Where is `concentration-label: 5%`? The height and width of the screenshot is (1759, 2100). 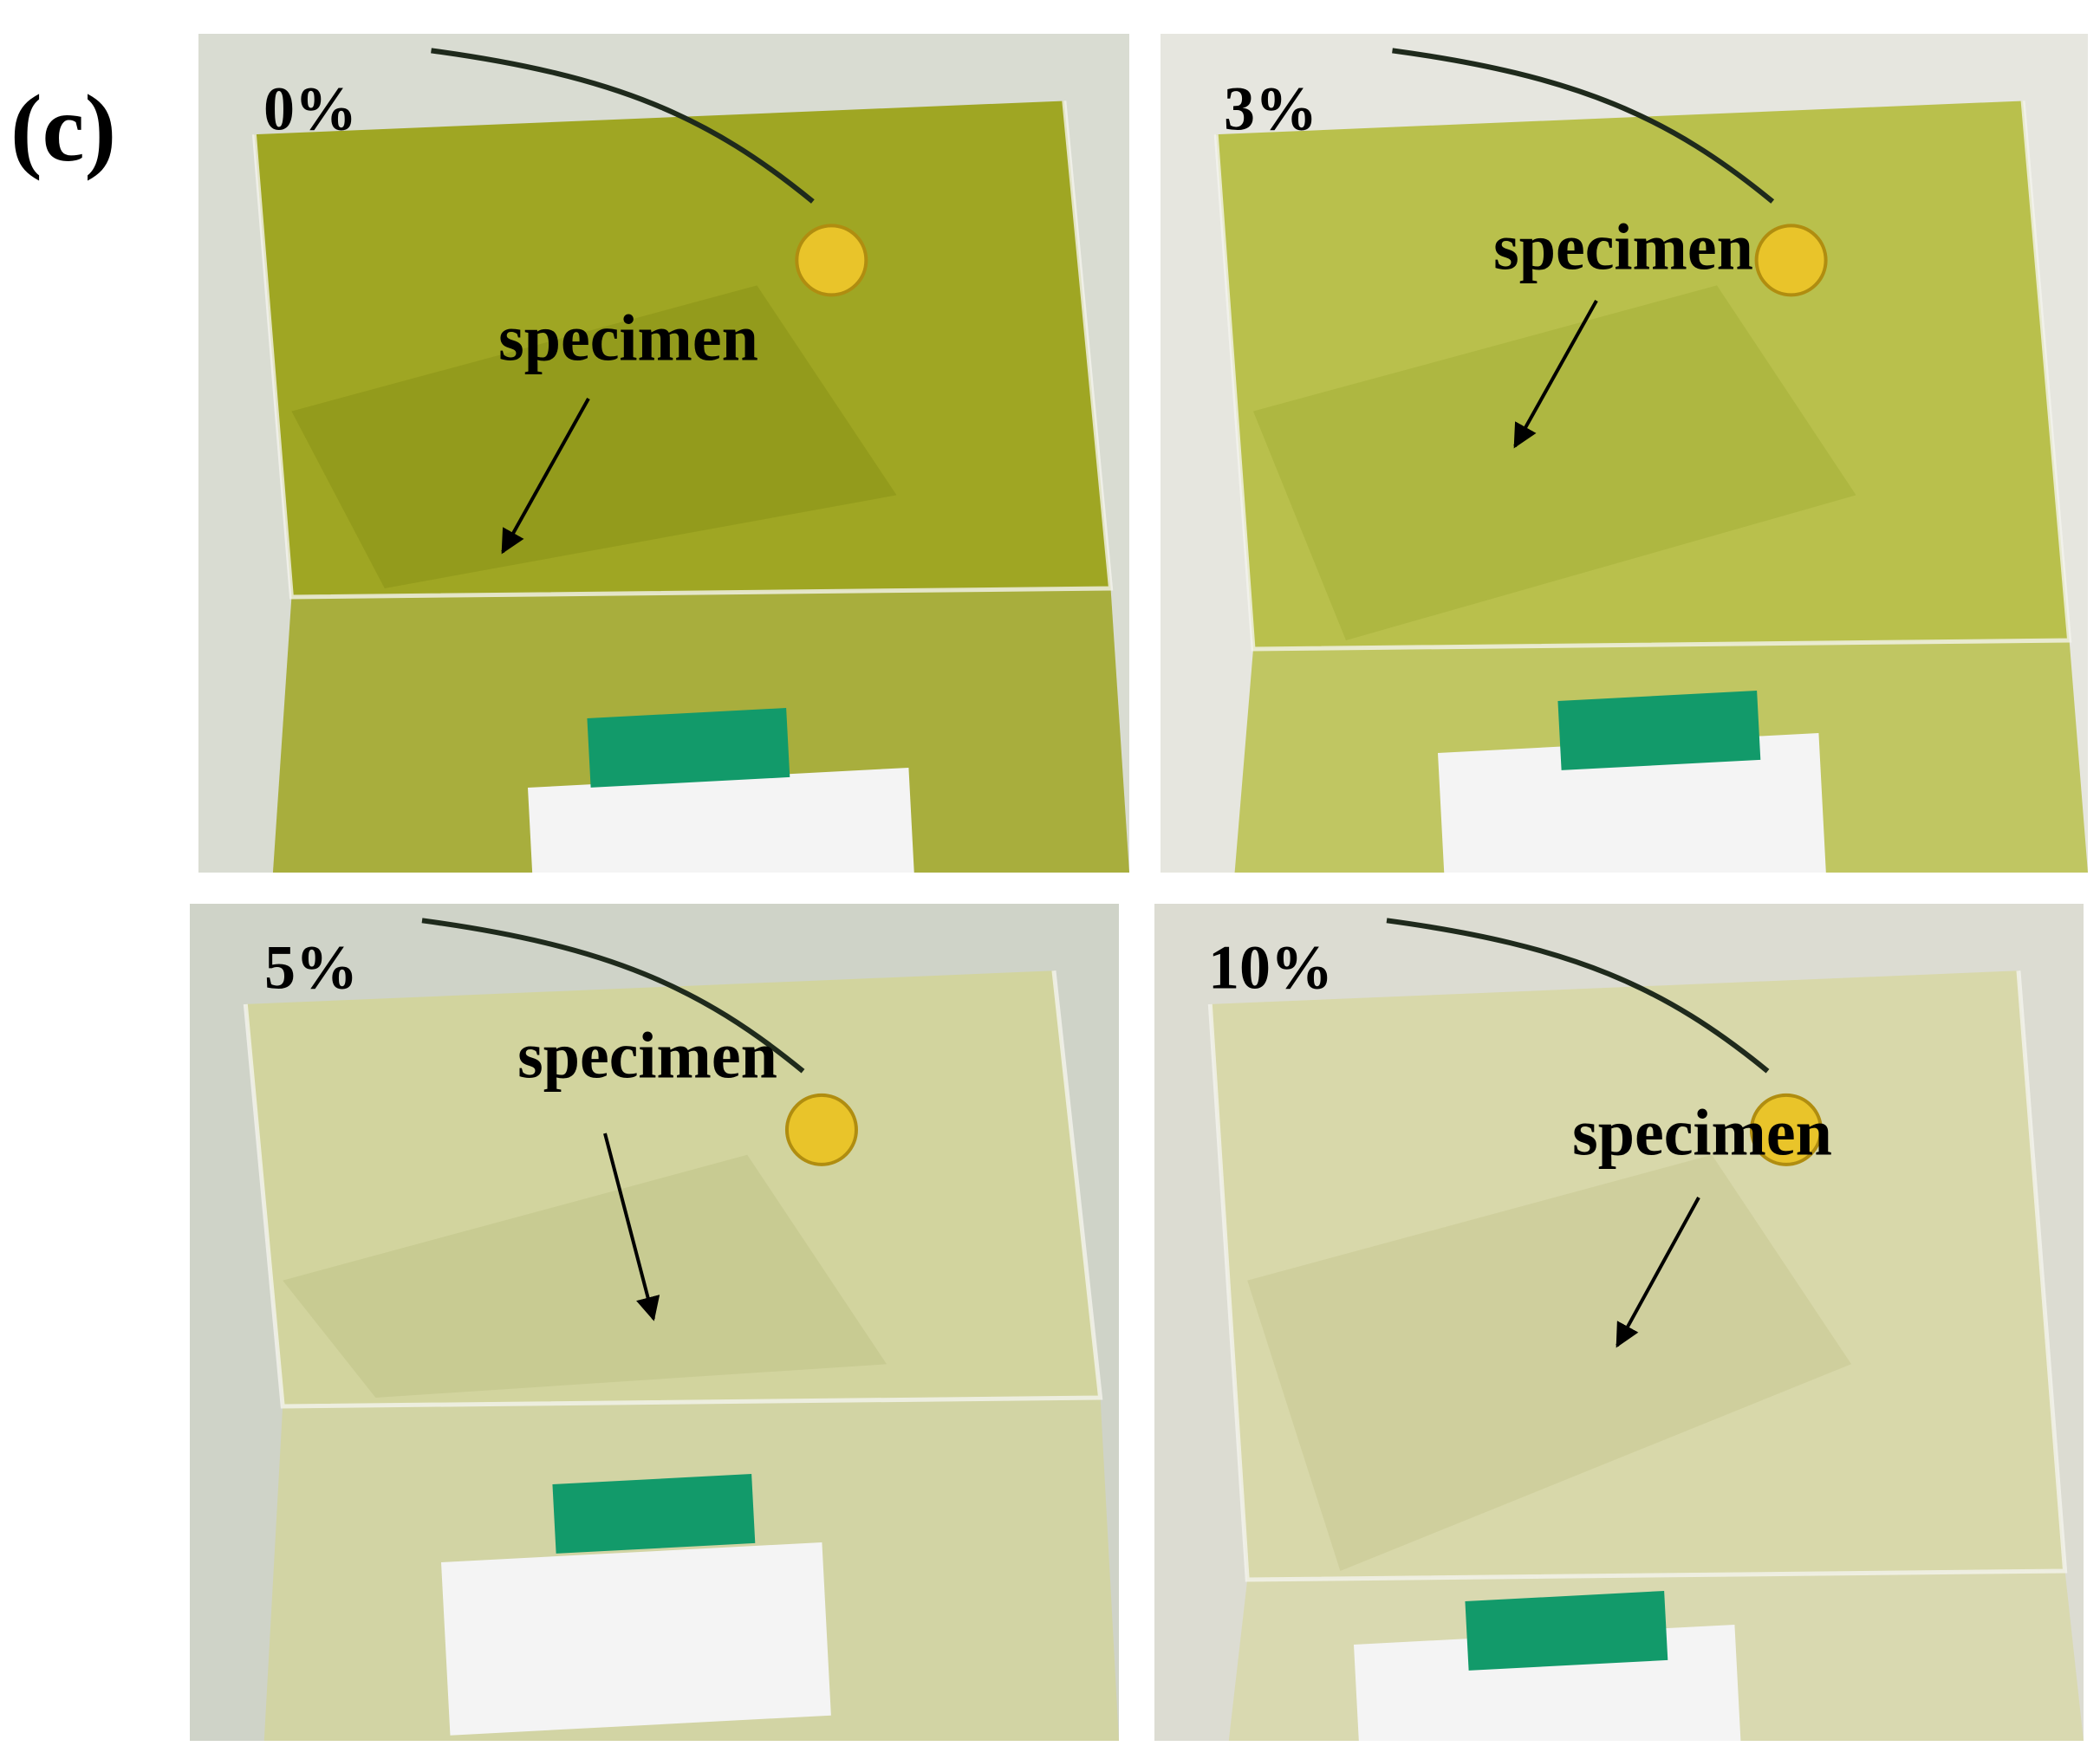 concentration-label: 5% is located at coordinates (311, 968).